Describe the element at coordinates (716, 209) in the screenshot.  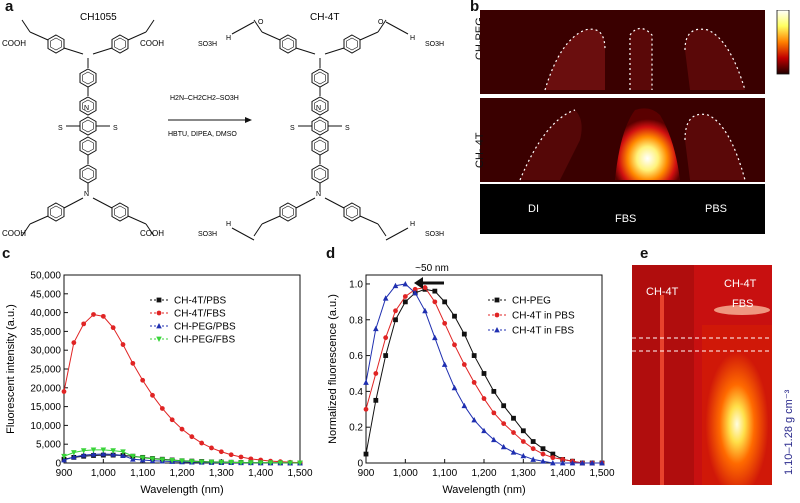
I see `label-pbs: PBS` at that location.